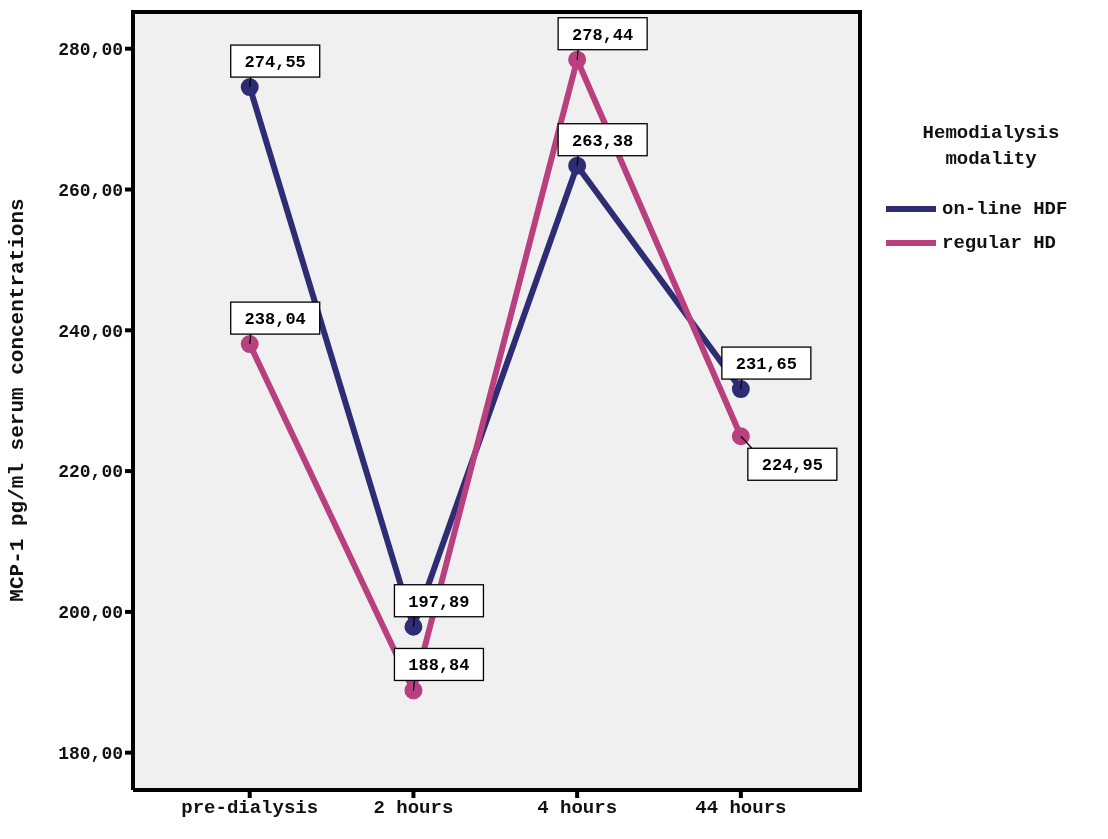 Image resolution: width=1108 pixels, height=839 pixels. Describe the element at coordinates (792, 466) in the screenshot. I see `data-label: 224,95` at that location.